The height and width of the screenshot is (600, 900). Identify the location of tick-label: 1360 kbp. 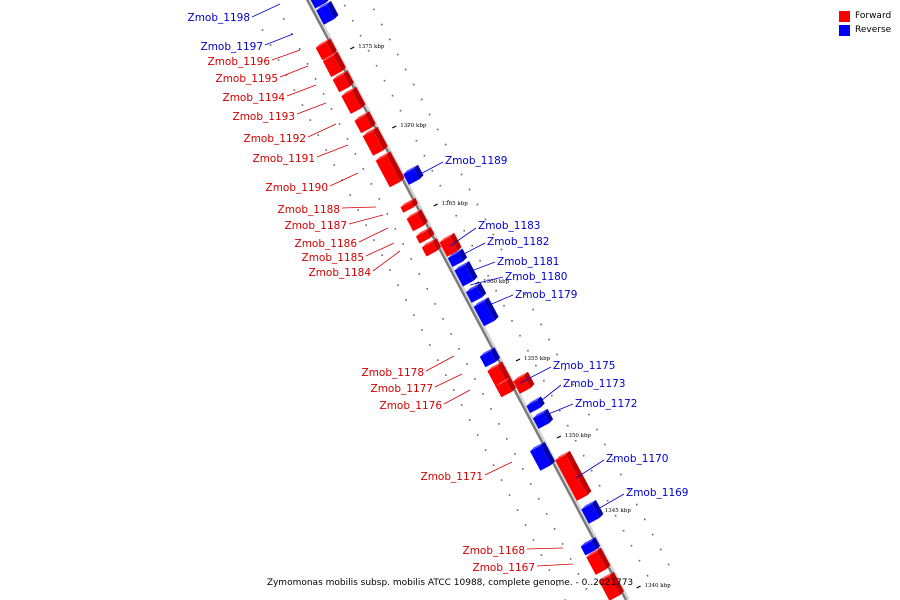
(496, 282).